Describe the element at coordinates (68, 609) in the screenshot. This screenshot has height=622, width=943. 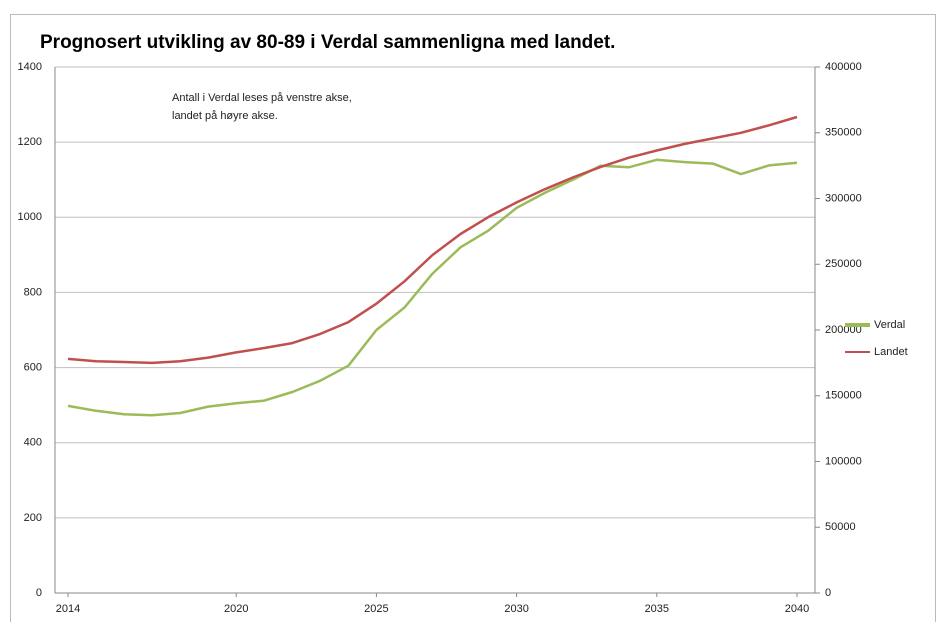
I see `x-tick-label: 2014` at that location.